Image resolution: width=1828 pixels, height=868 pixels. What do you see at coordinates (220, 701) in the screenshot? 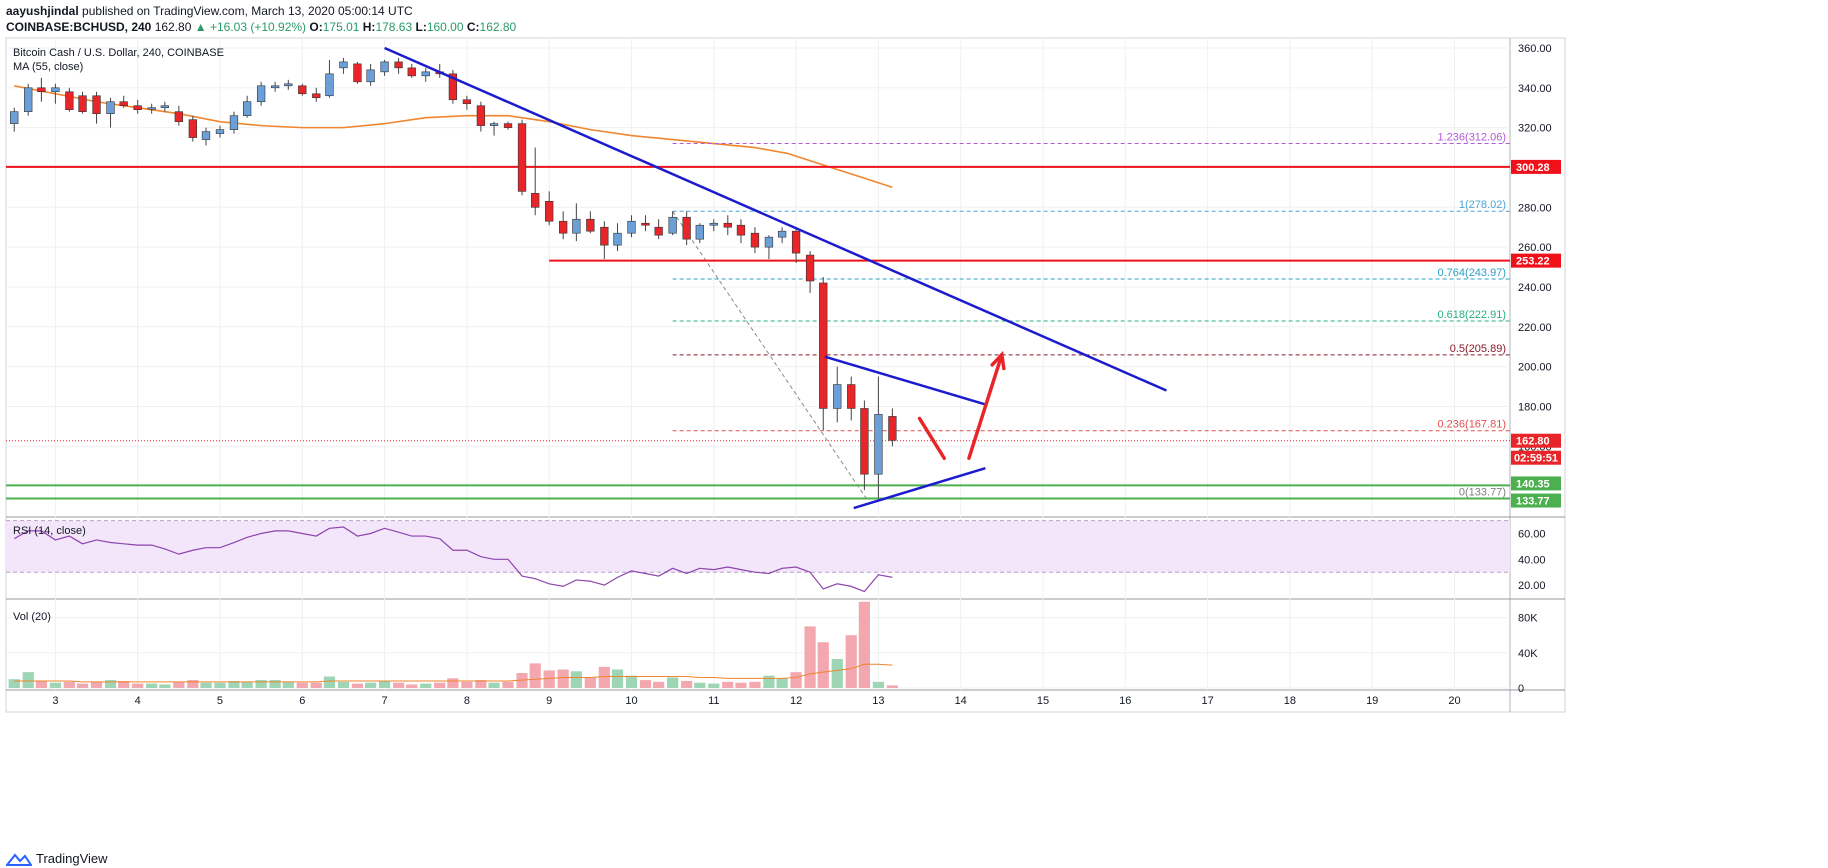
I see `x-tick-label: 5` at bounding box center [220, 701].